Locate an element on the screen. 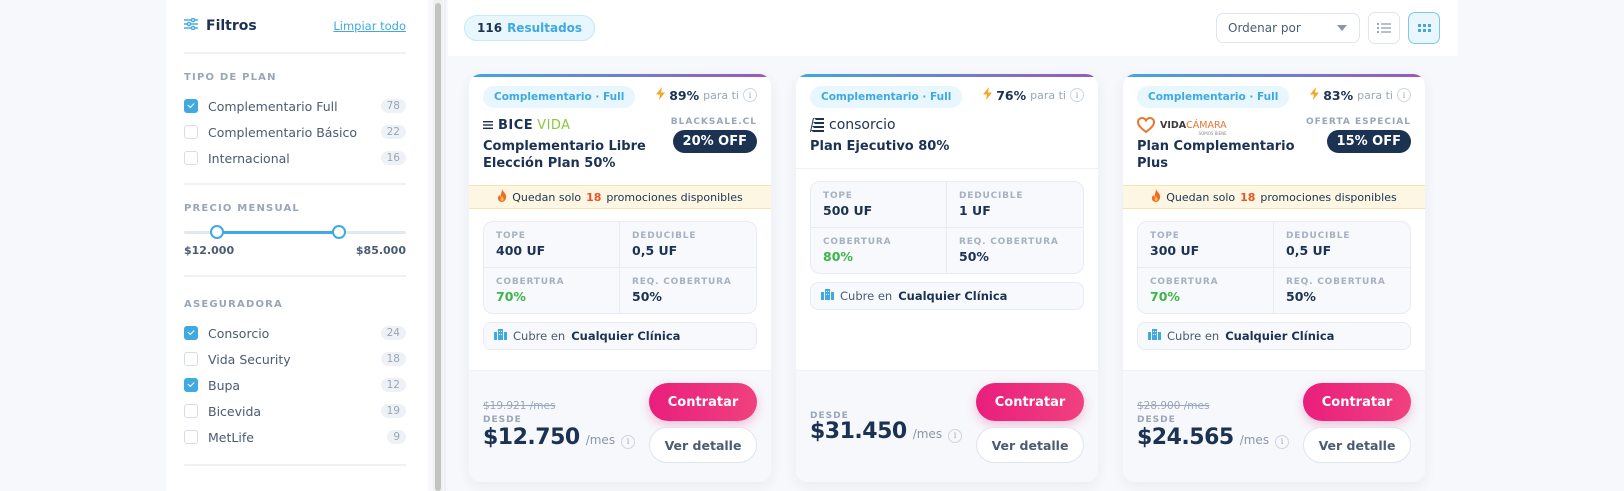 This screenshot has height=491, width=1624. insurer-option-bupa: Bupa 12 is located at coordinates (295, 385).